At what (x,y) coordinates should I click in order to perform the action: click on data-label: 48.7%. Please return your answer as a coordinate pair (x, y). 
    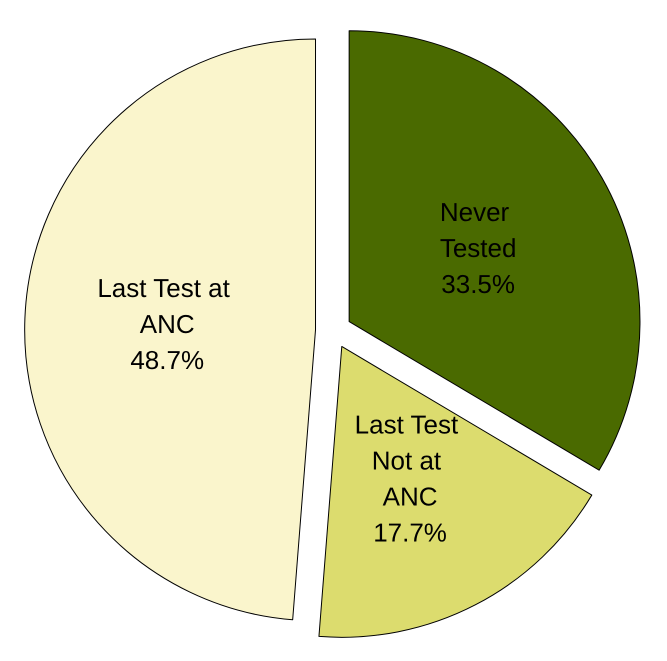
    Looking at the image, I should click on (167, 359).